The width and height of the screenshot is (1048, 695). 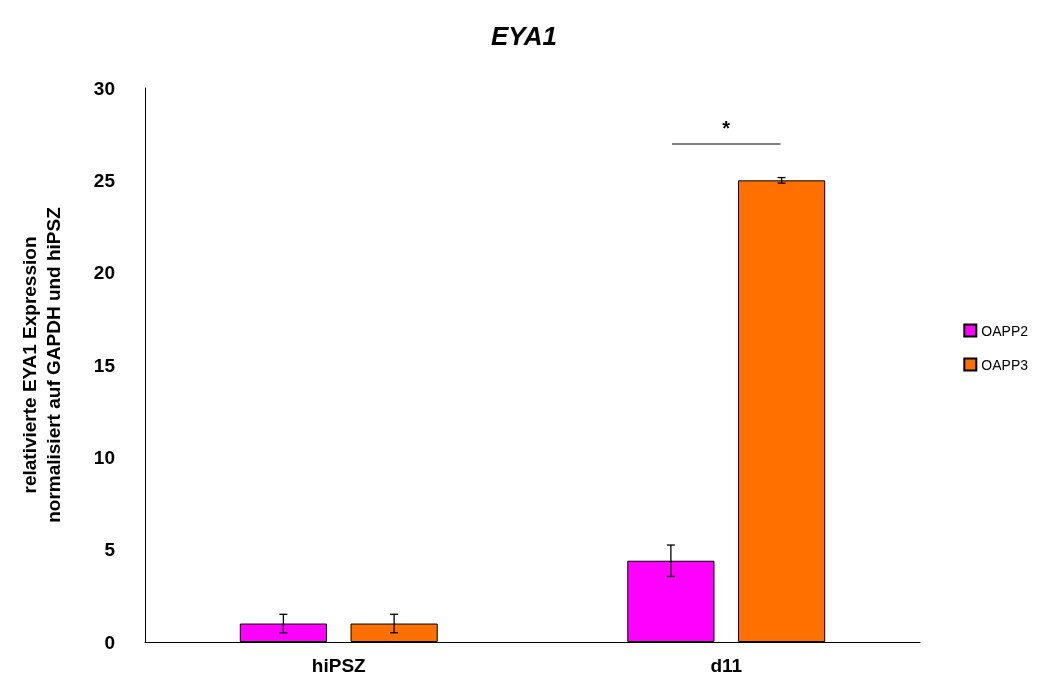 I want to click on y-tick-label: 15, so click(x=104, y=365).